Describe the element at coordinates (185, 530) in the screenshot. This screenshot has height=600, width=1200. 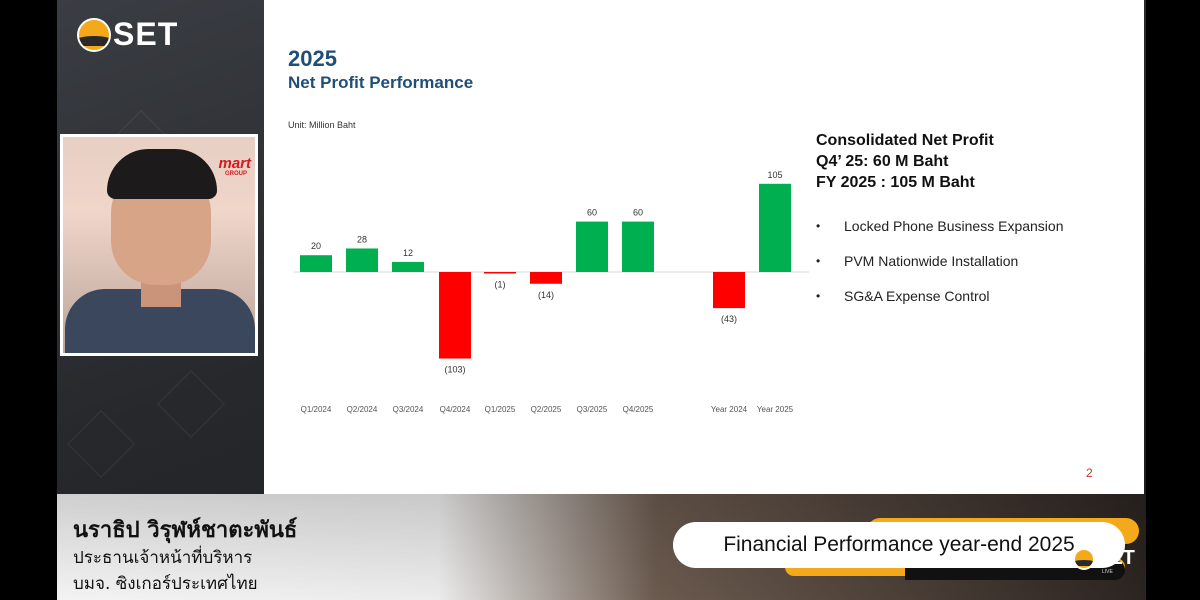
I see `speaker-name: นราธิป วิรุฬห์ชาตะพันธ์` at that location.